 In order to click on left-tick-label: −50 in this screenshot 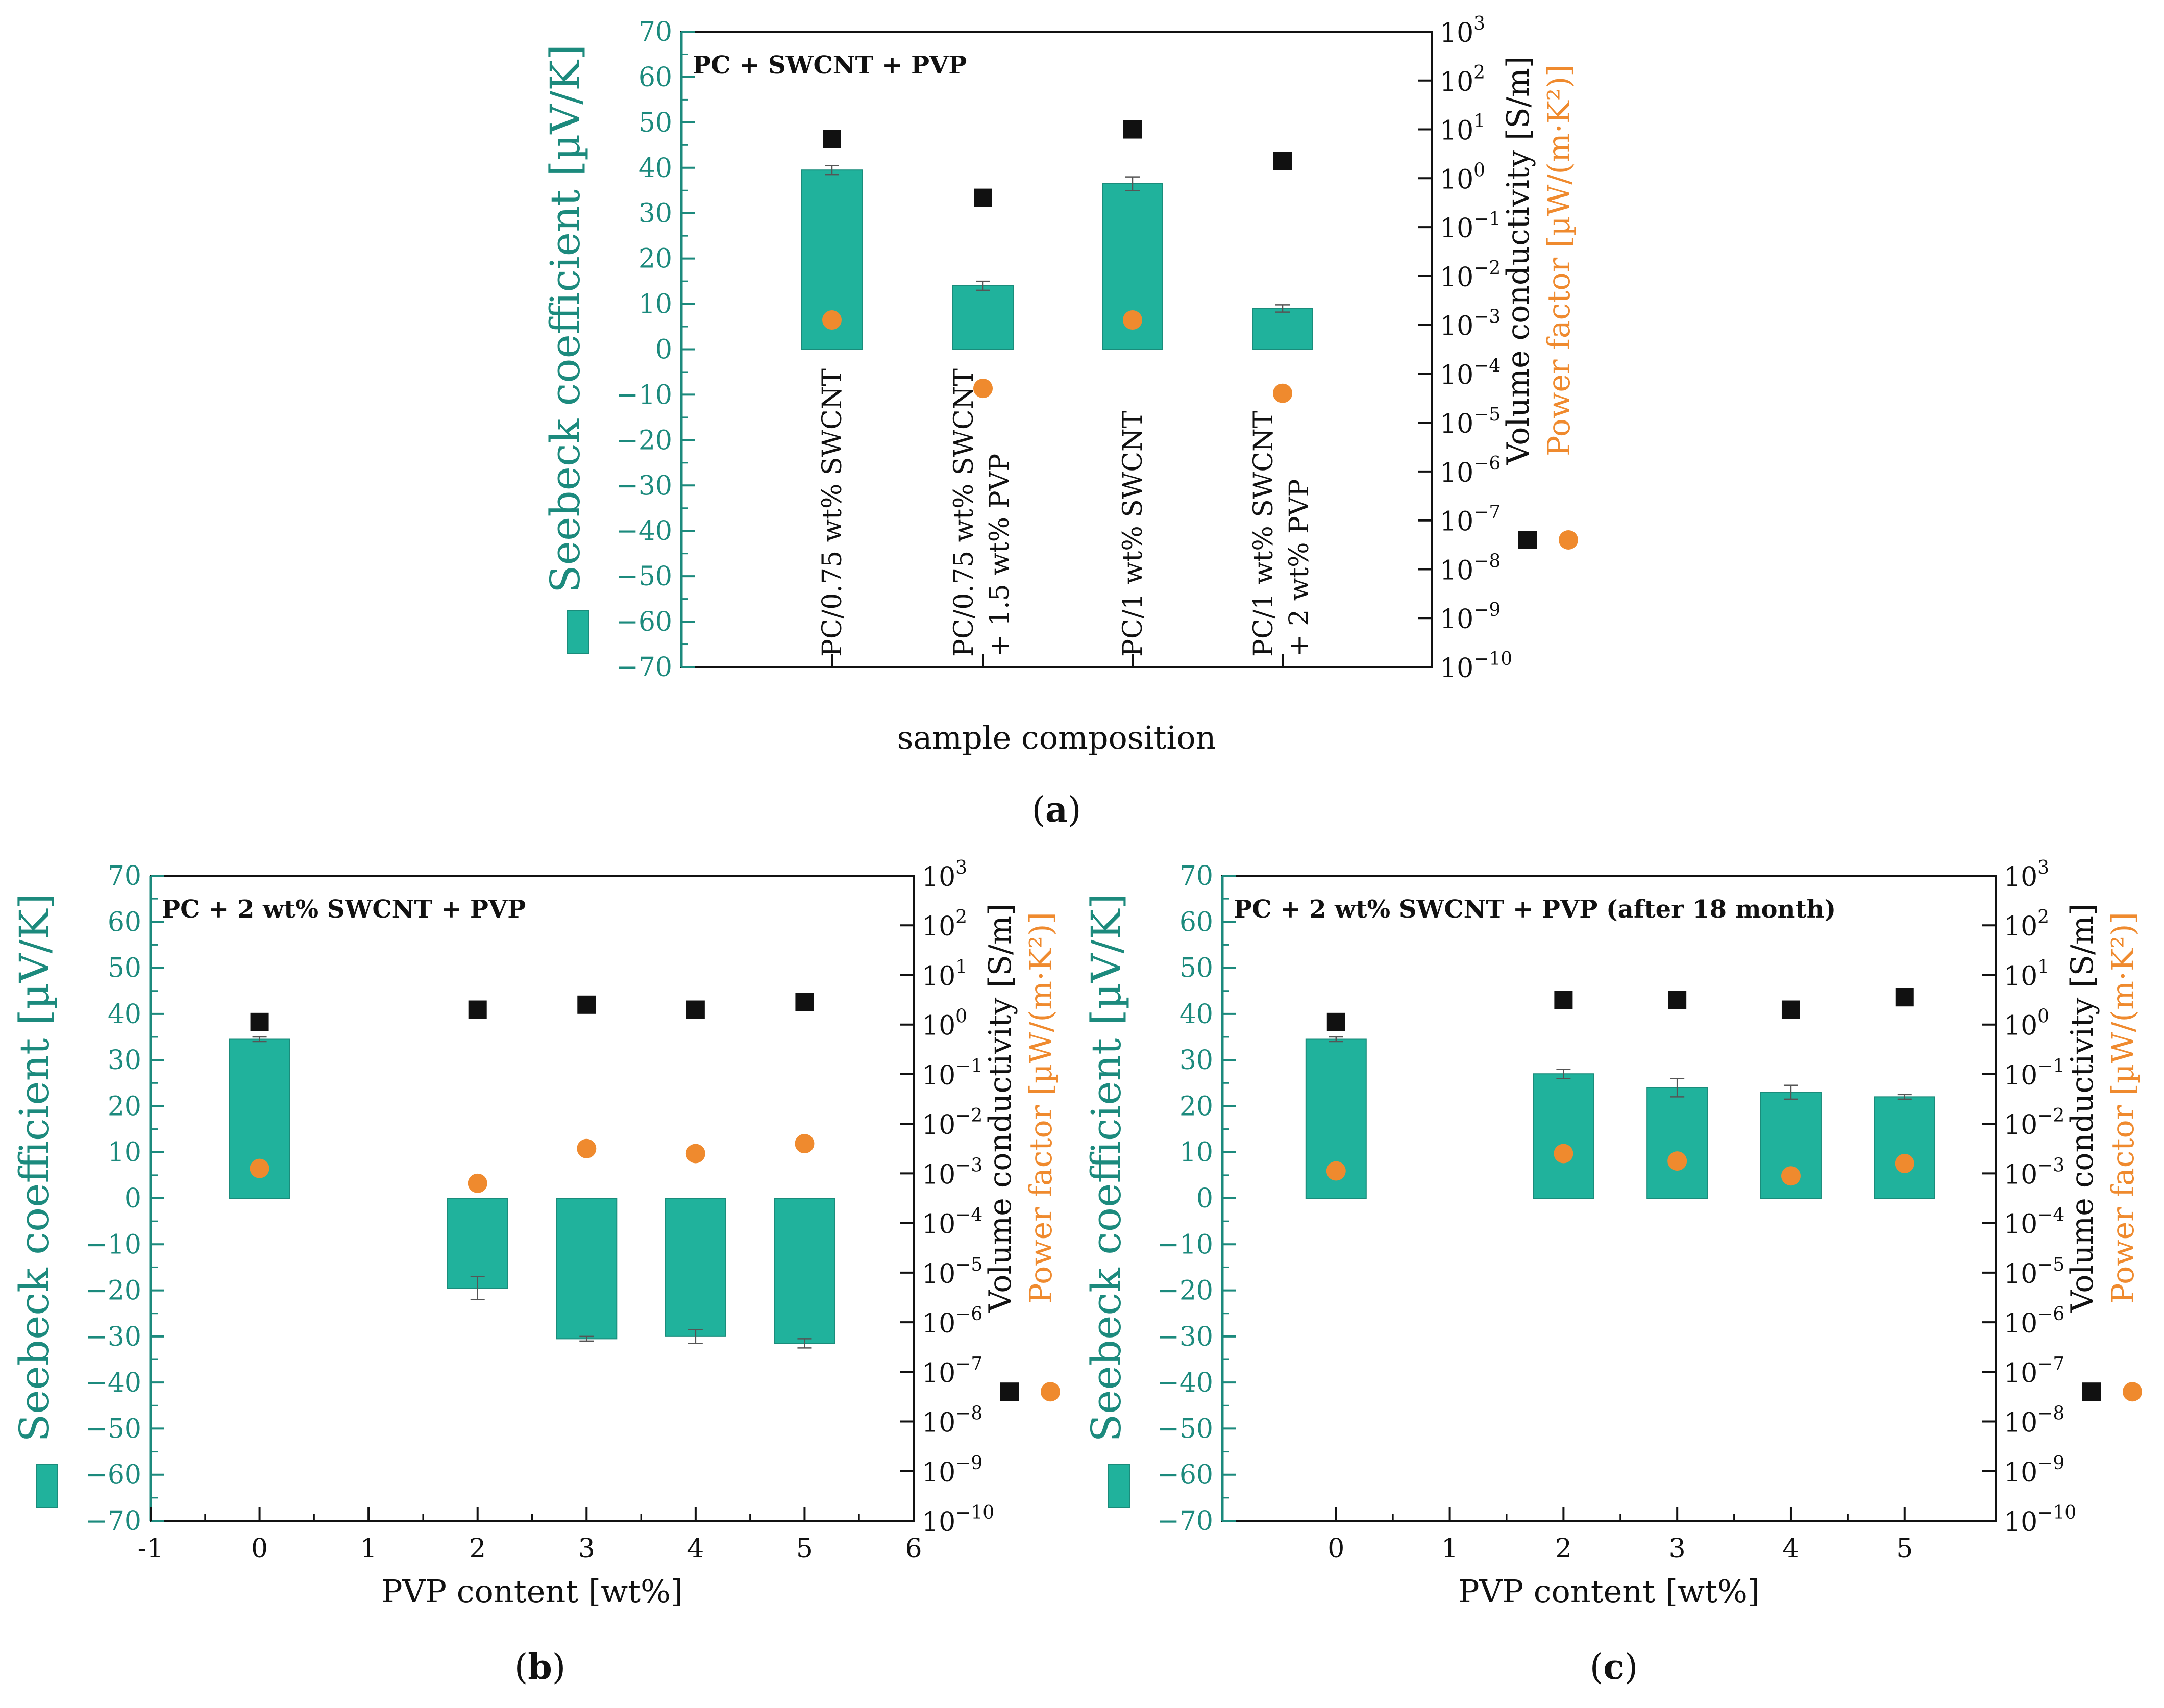, I will do `click(1185, 1429)`.